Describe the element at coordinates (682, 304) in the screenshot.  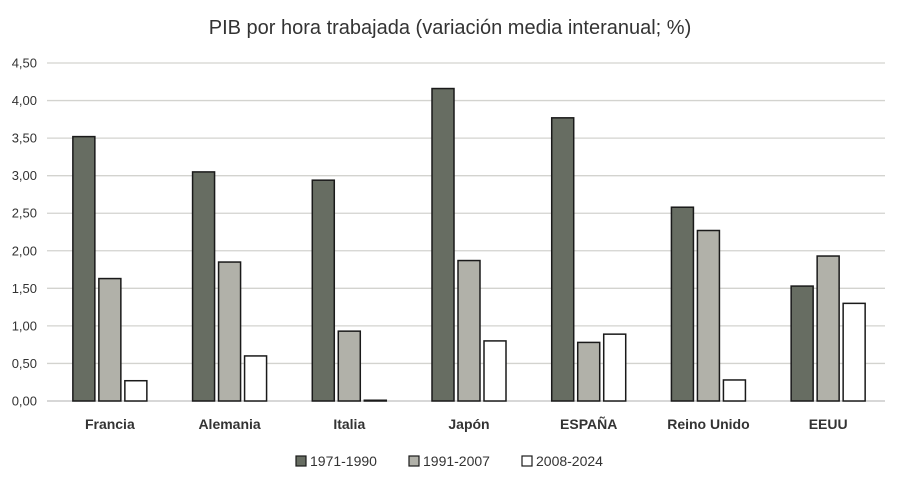
I see `bar-reino-unido-1971-1990` at that location.